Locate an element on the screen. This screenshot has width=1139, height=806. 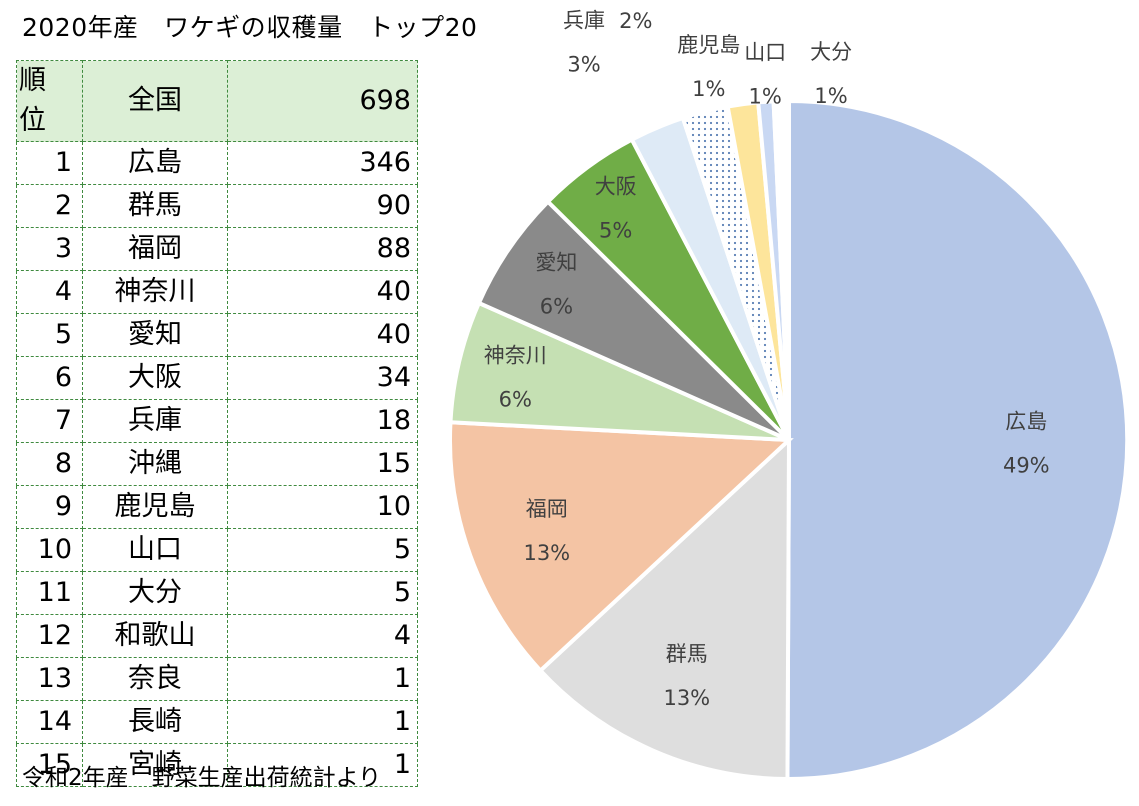
table-row: 9 鹿児島 10 is located at coordinates (217, 507).